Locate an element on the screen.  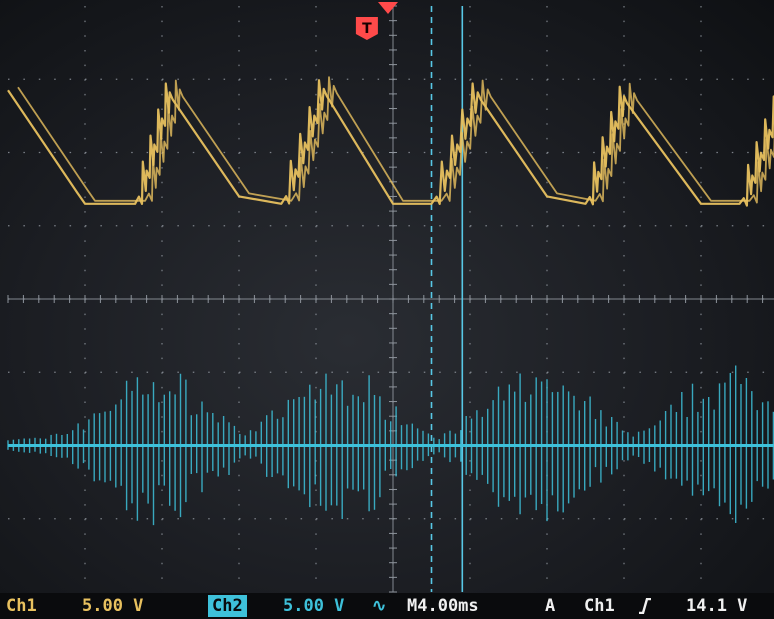
trigger-marker-shape is located at coordinates (366, 28).